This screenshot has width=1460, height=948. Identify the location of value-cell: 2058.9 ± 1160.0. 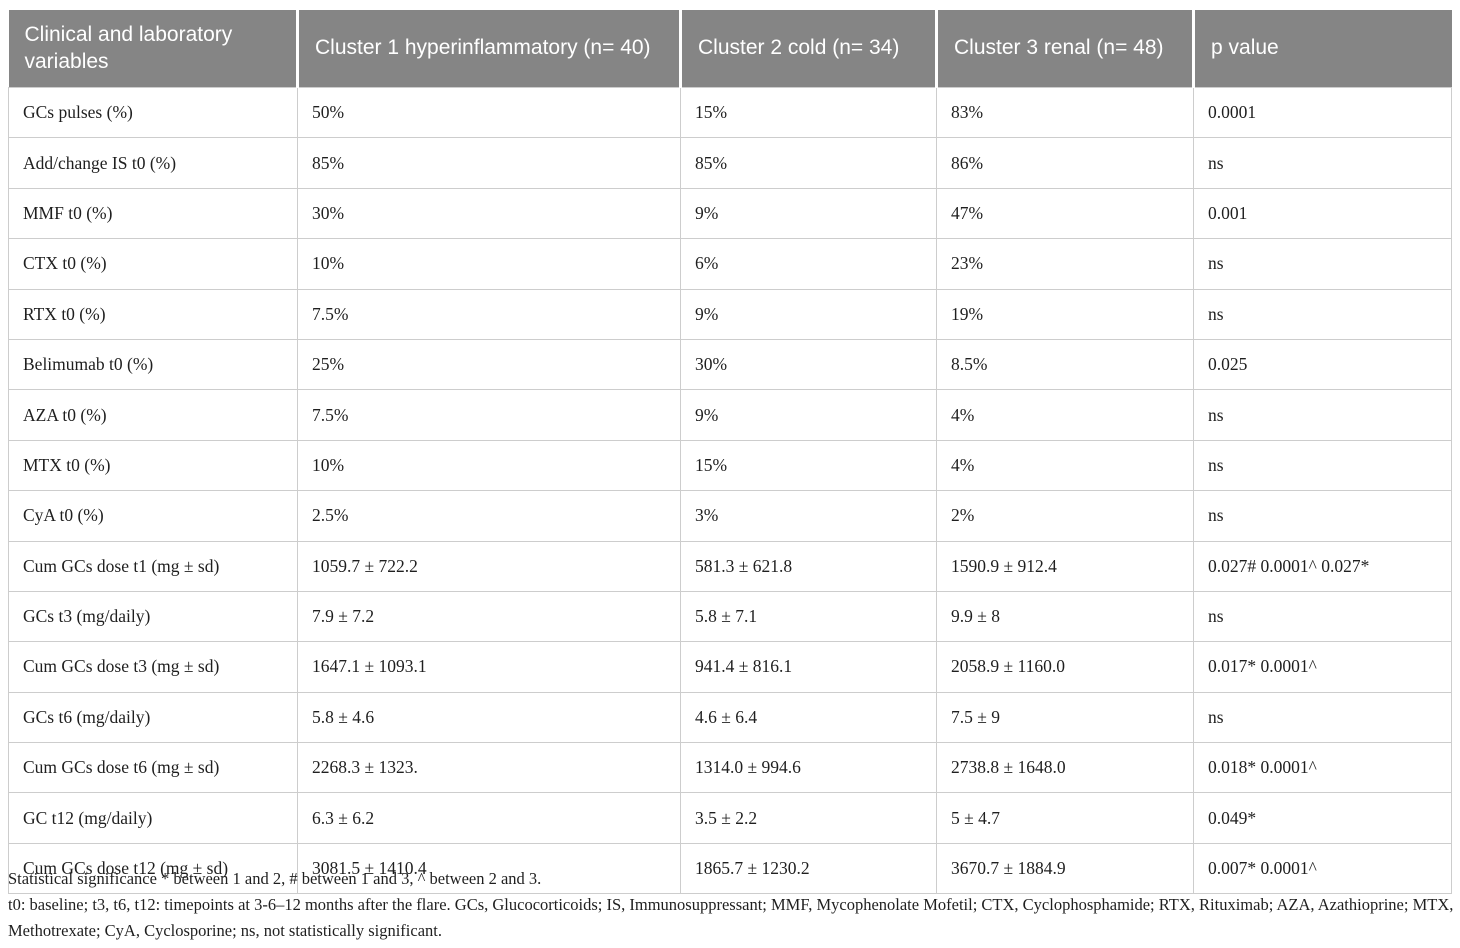
(1065, 667).